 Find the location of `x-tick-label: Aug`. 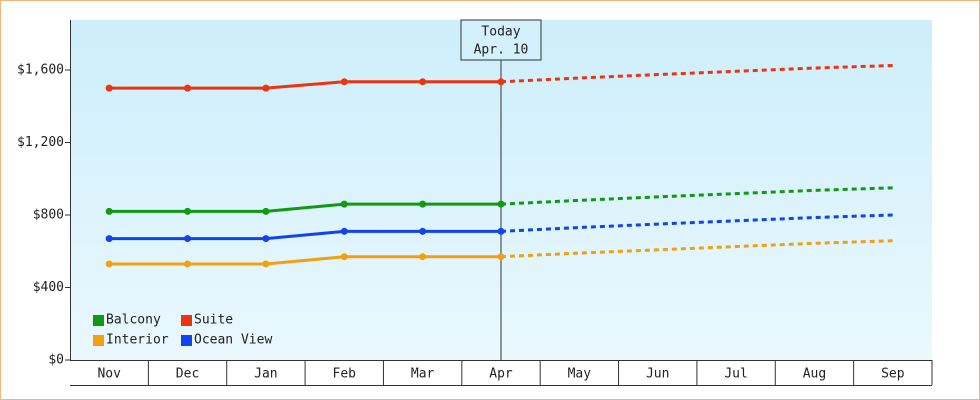

x-tick-label: Aug is located at coordinates (814, 374).